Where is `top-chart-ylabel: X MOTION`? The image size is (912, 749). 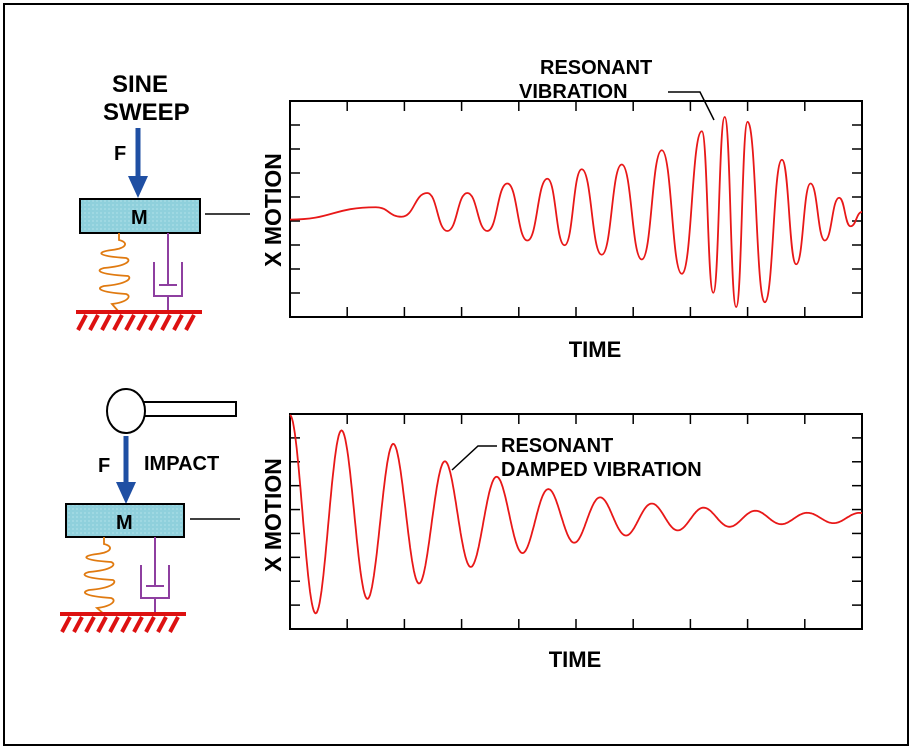 top-chart-ylabel: X MOTION is located at coordinates (273, 210).